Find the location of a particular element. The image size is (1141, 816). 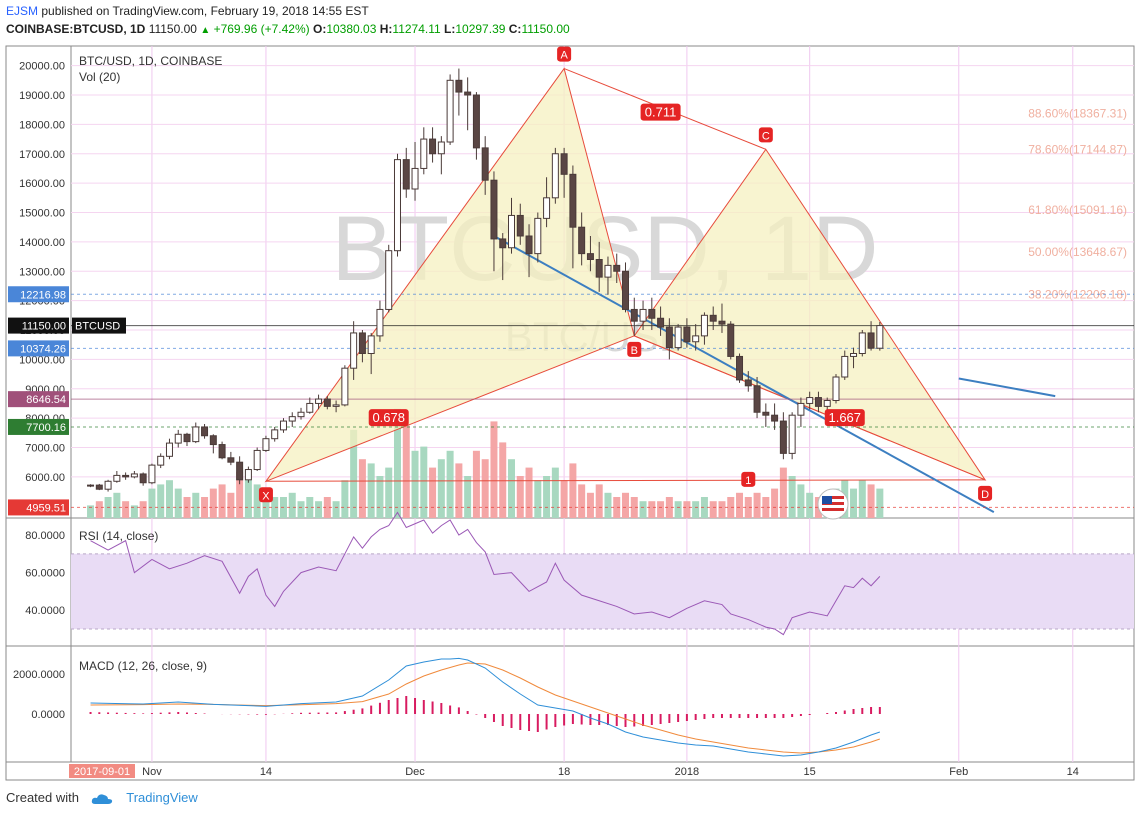

price-axis-badge-label: 8646.54 is located at coordinates (46, 400).